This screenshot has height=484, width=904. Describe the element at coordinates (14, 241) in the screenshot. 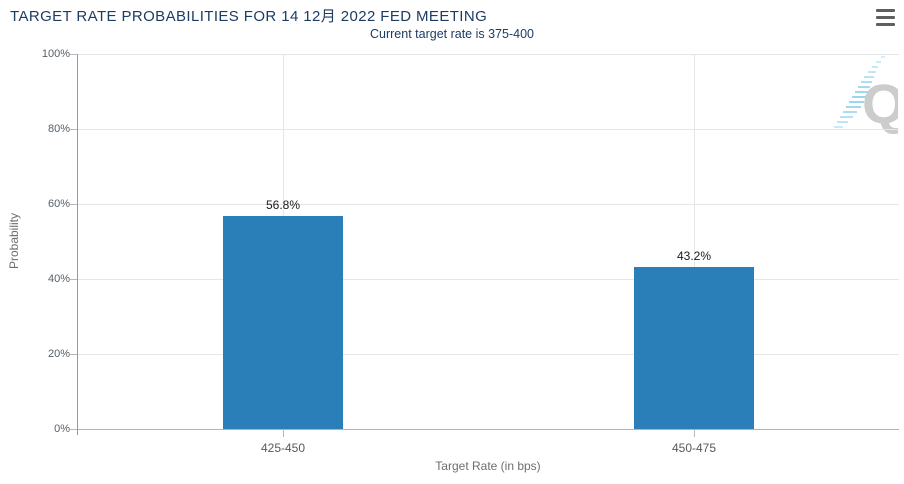

I see `y-axis-title: Probability` at that location.